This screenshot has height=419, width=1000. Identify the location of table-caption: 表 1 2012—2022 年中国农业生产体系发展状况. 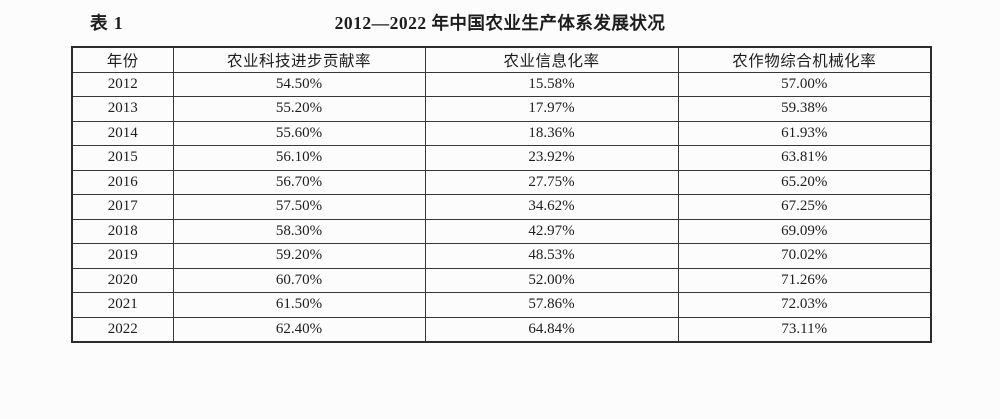
(500, 23).